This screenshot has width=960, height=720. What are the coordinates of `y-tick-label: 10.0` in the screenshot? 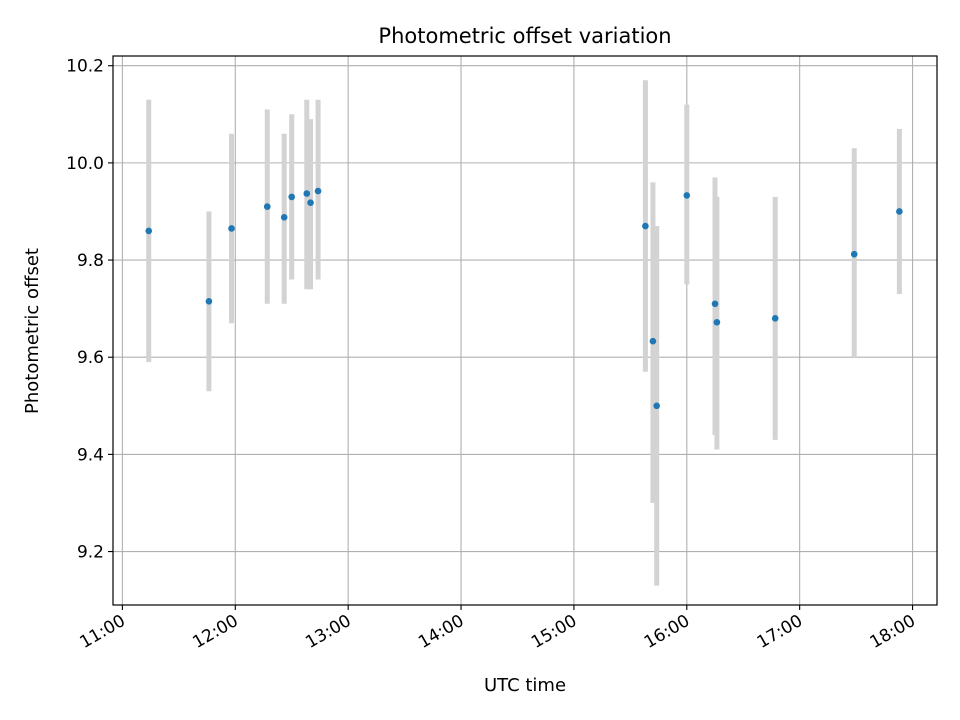 It's located at (85, 164).